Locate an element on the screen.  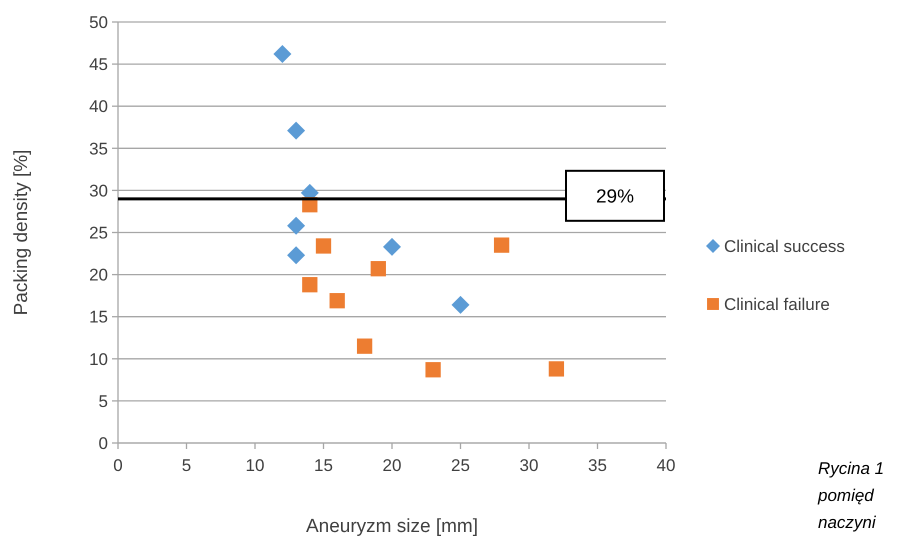
legend-label: Clinical failure is located at coordinates (777, 304).